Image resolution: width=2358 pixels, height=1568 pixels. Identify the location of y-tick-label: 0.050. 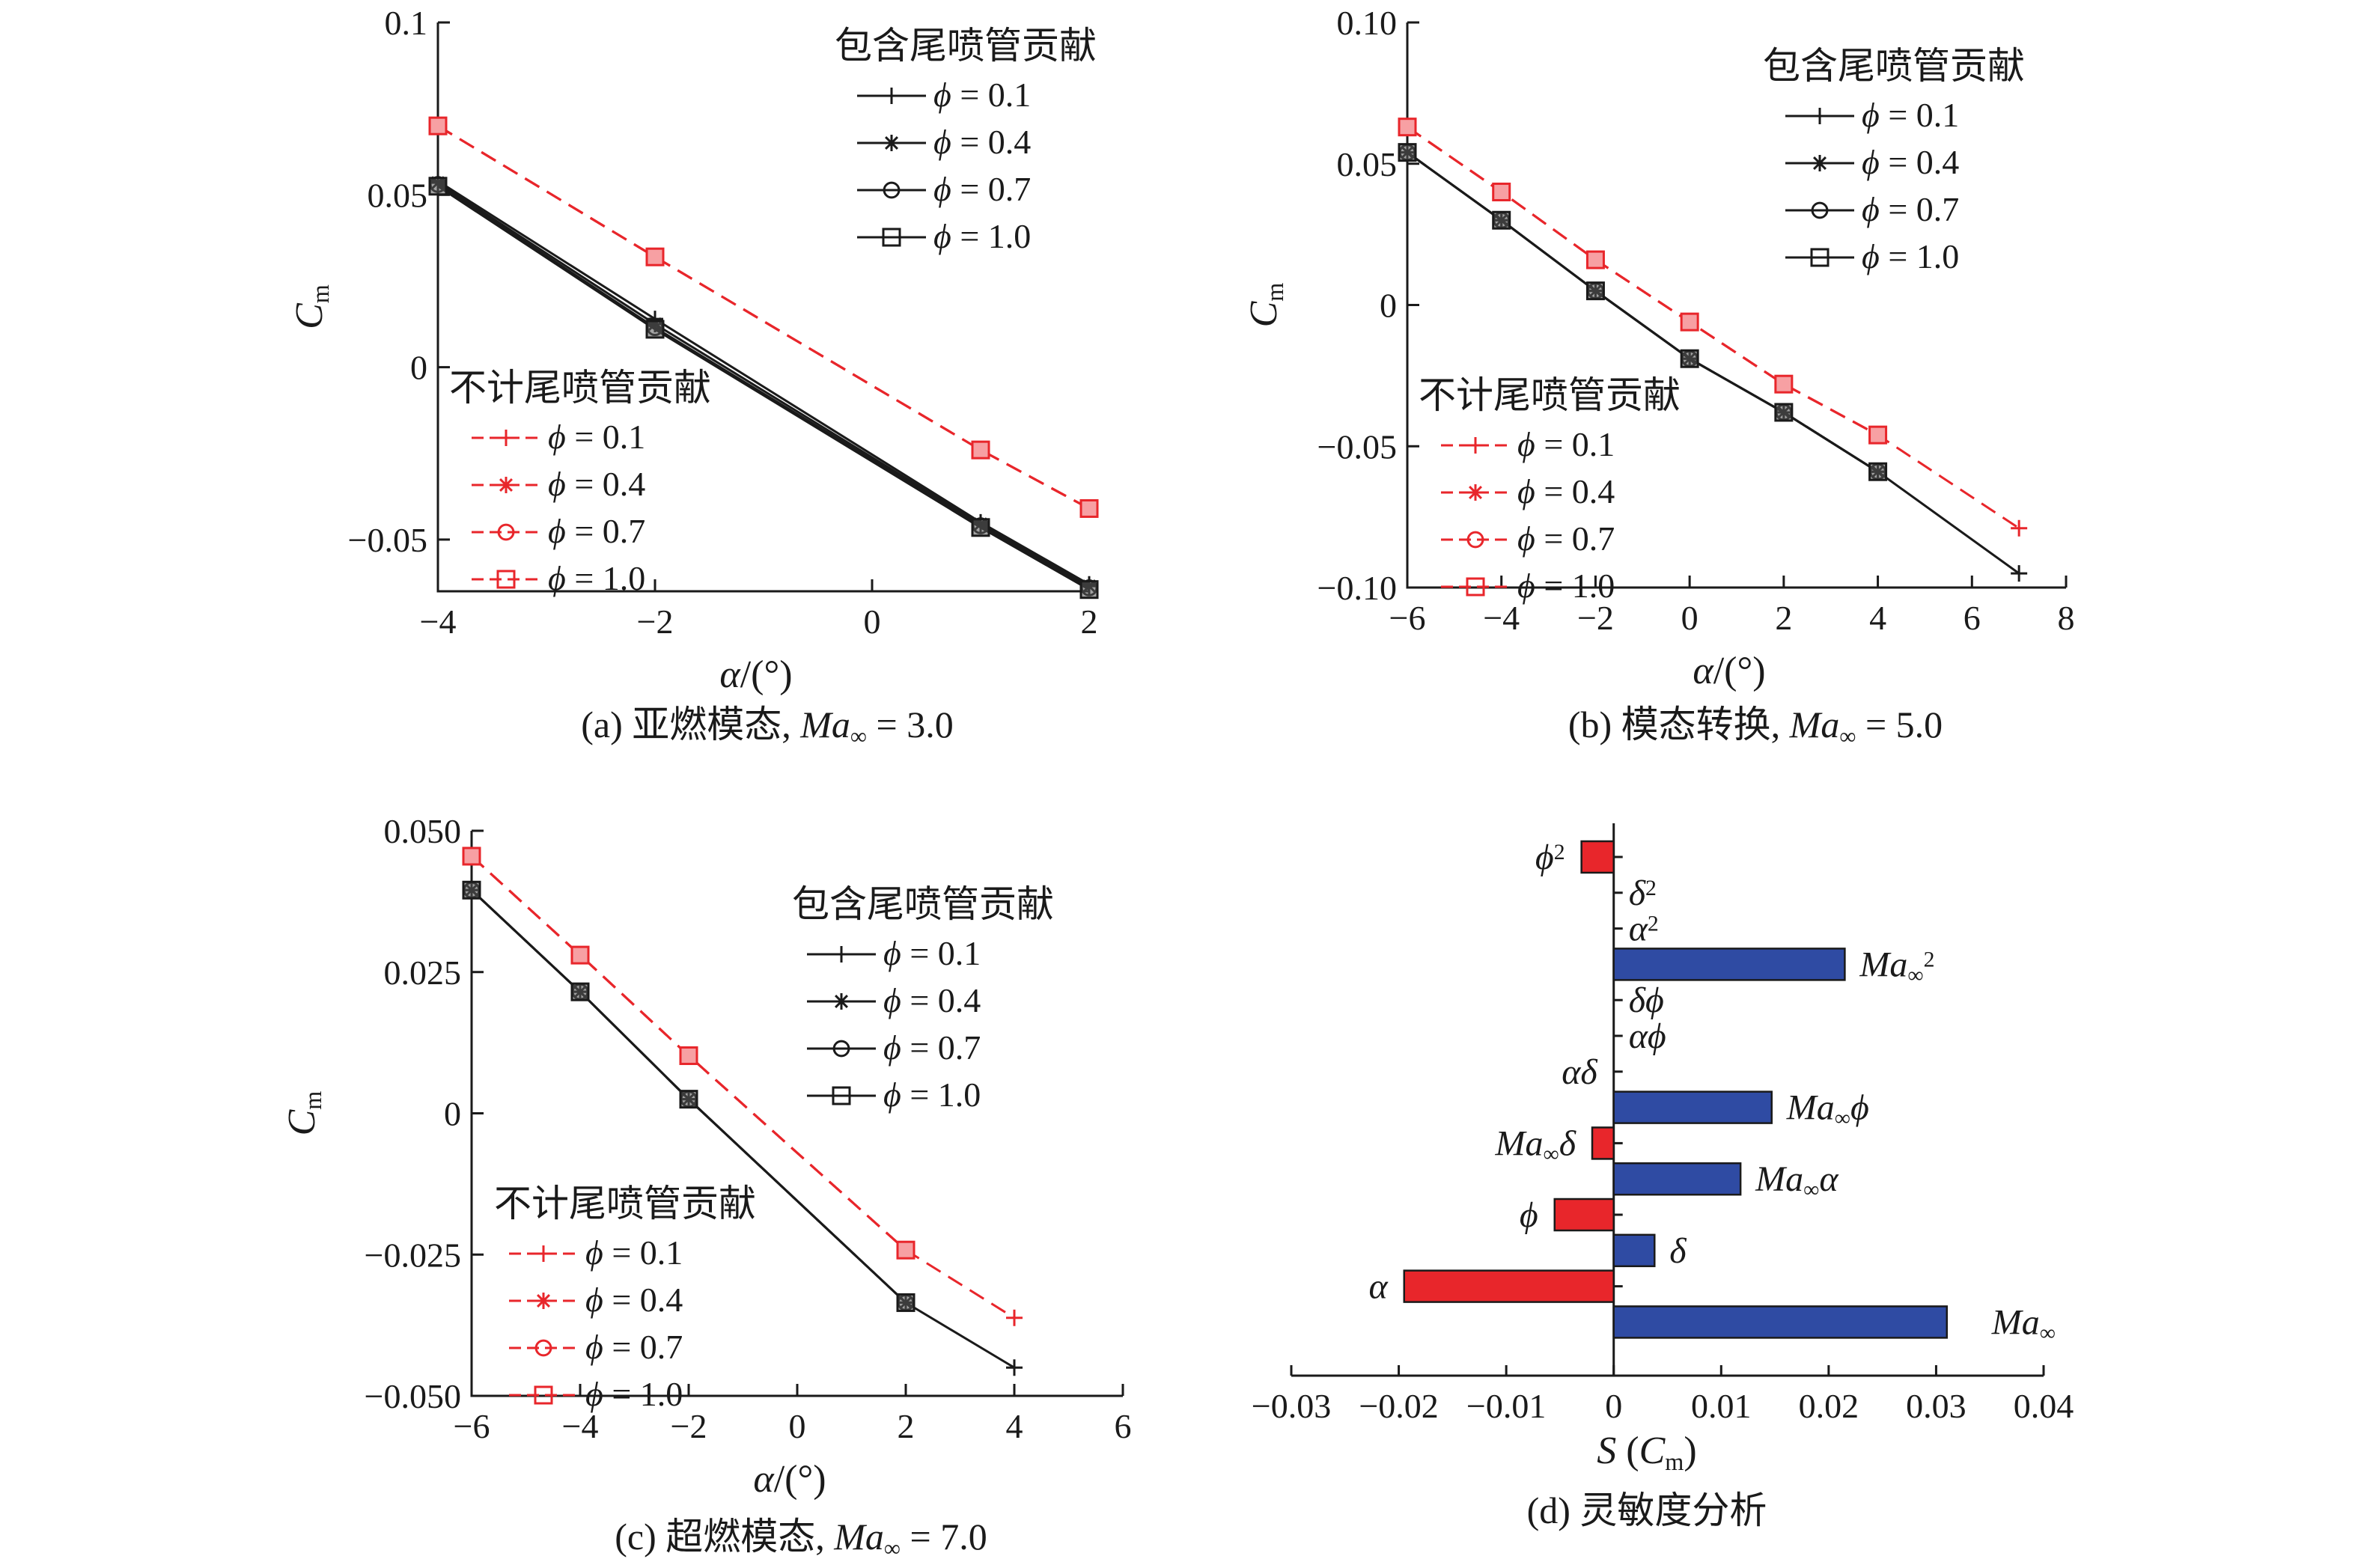
(423, 831).